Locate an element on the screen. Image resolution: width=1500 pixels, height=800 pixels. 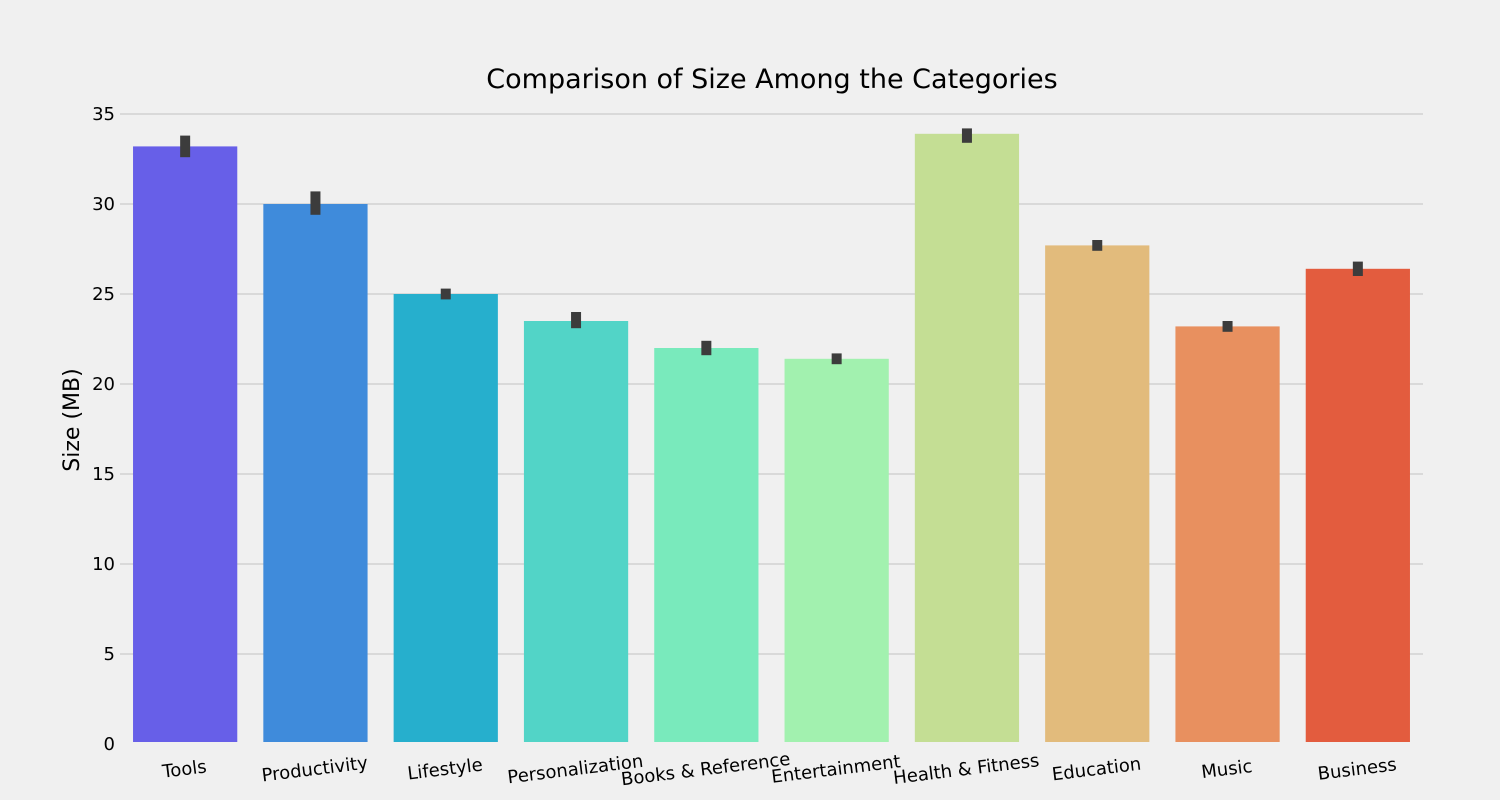
chart-title: Comparison of Size Among the Categories is located at coordinates (771, 79).